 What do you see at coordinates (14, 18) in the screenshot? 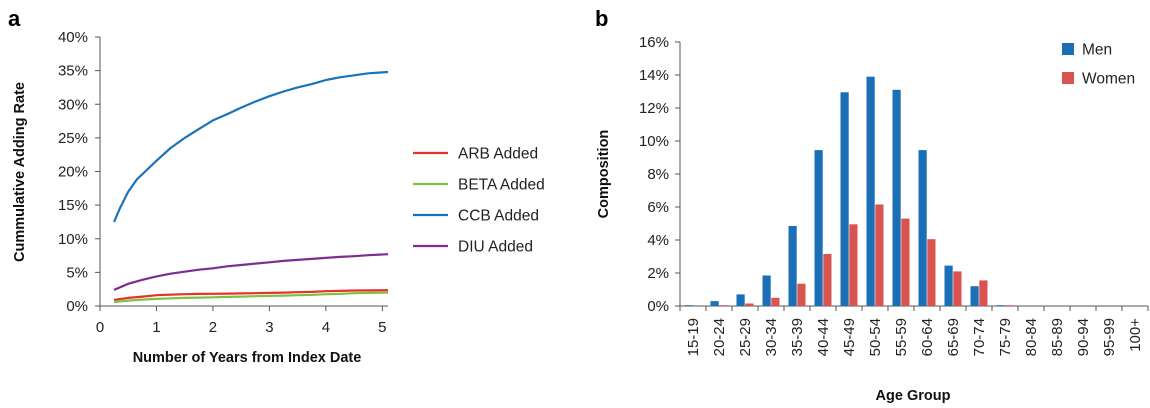
I see `panel-a-label: a` at bounding box center [14, 18].